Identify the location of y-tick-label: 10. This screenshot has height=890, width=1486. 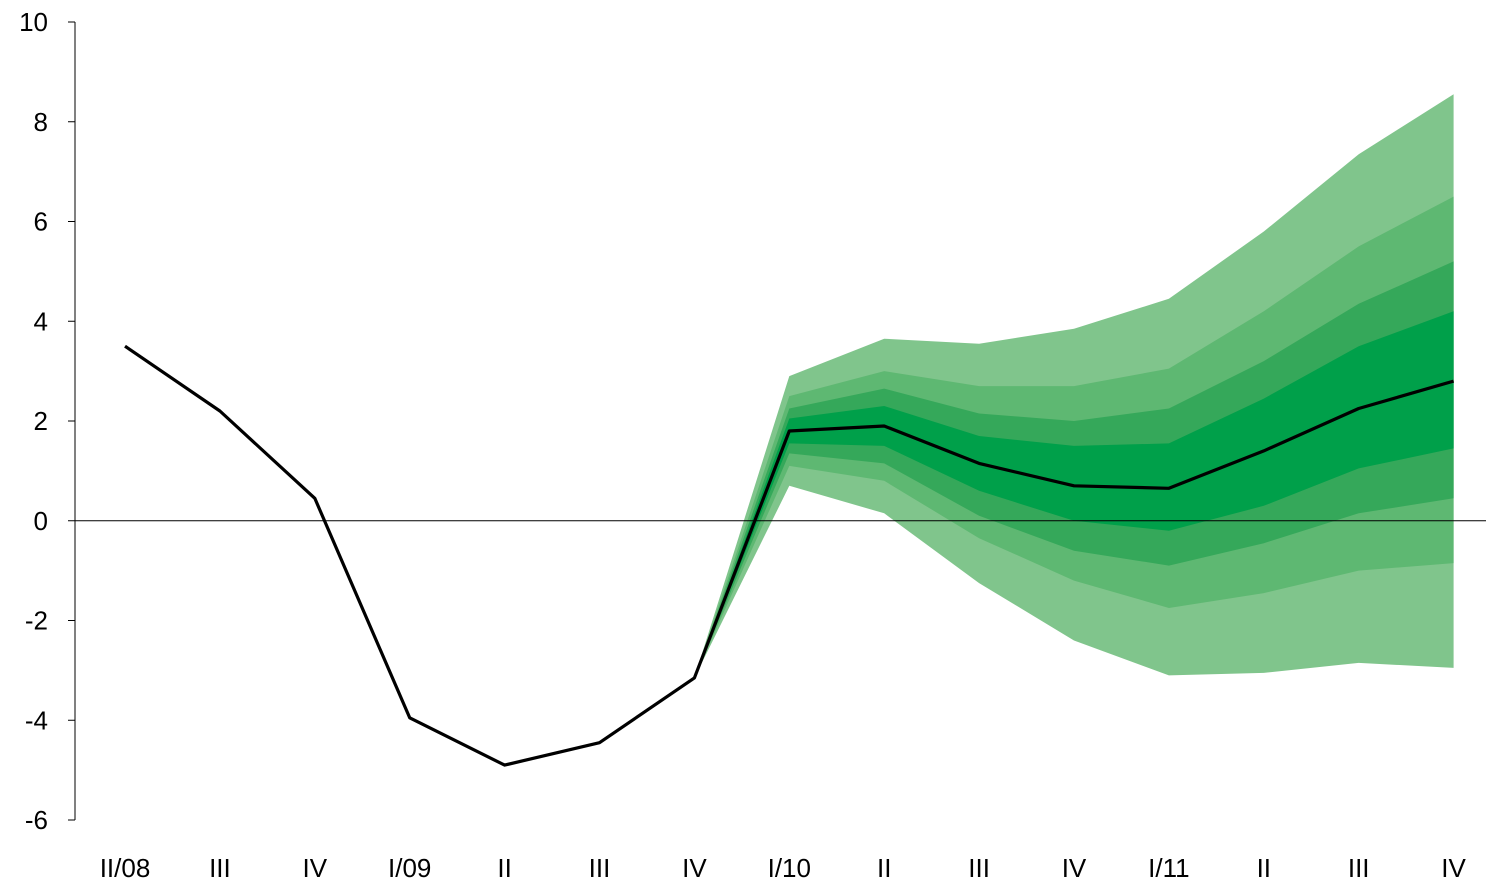
(33, 22).